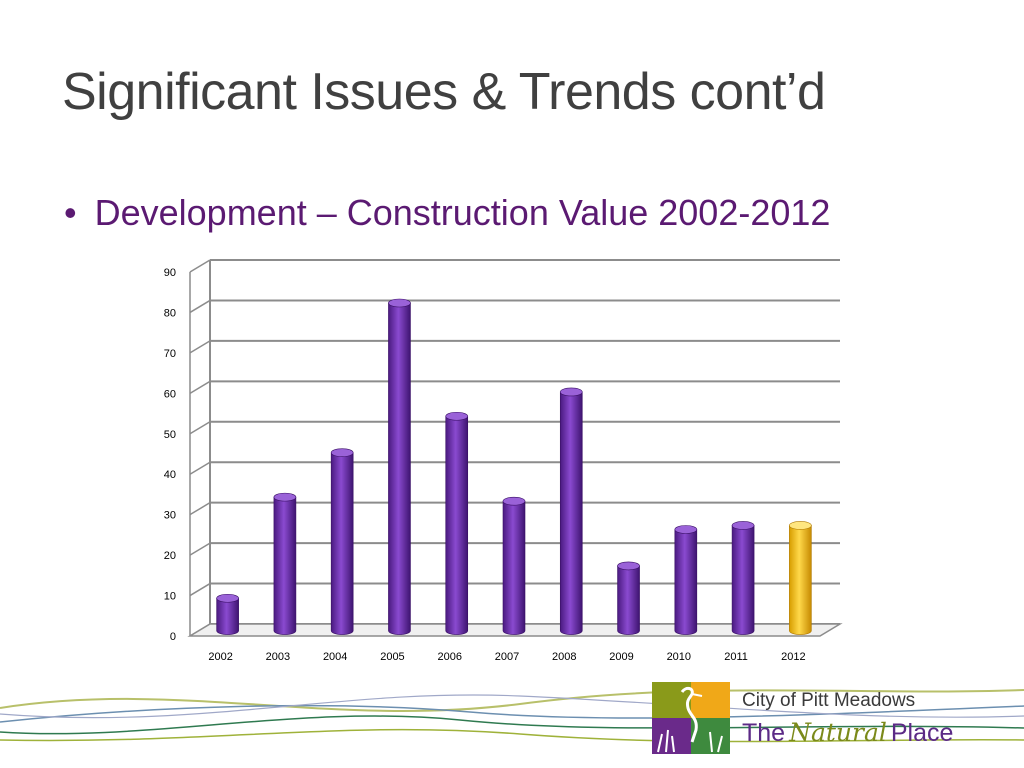 The height and width of the screenshot is (768, 1024). I want to click on city-logo-icon, so click(691, 718).